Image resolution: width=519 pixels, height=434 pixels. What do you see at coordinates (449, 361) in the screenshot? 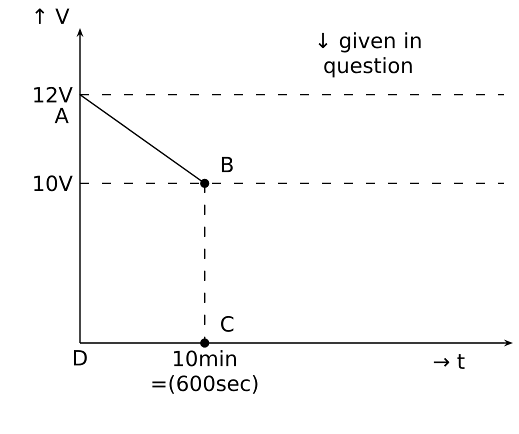
I see `text: → t` at bounding box center [449, 361].